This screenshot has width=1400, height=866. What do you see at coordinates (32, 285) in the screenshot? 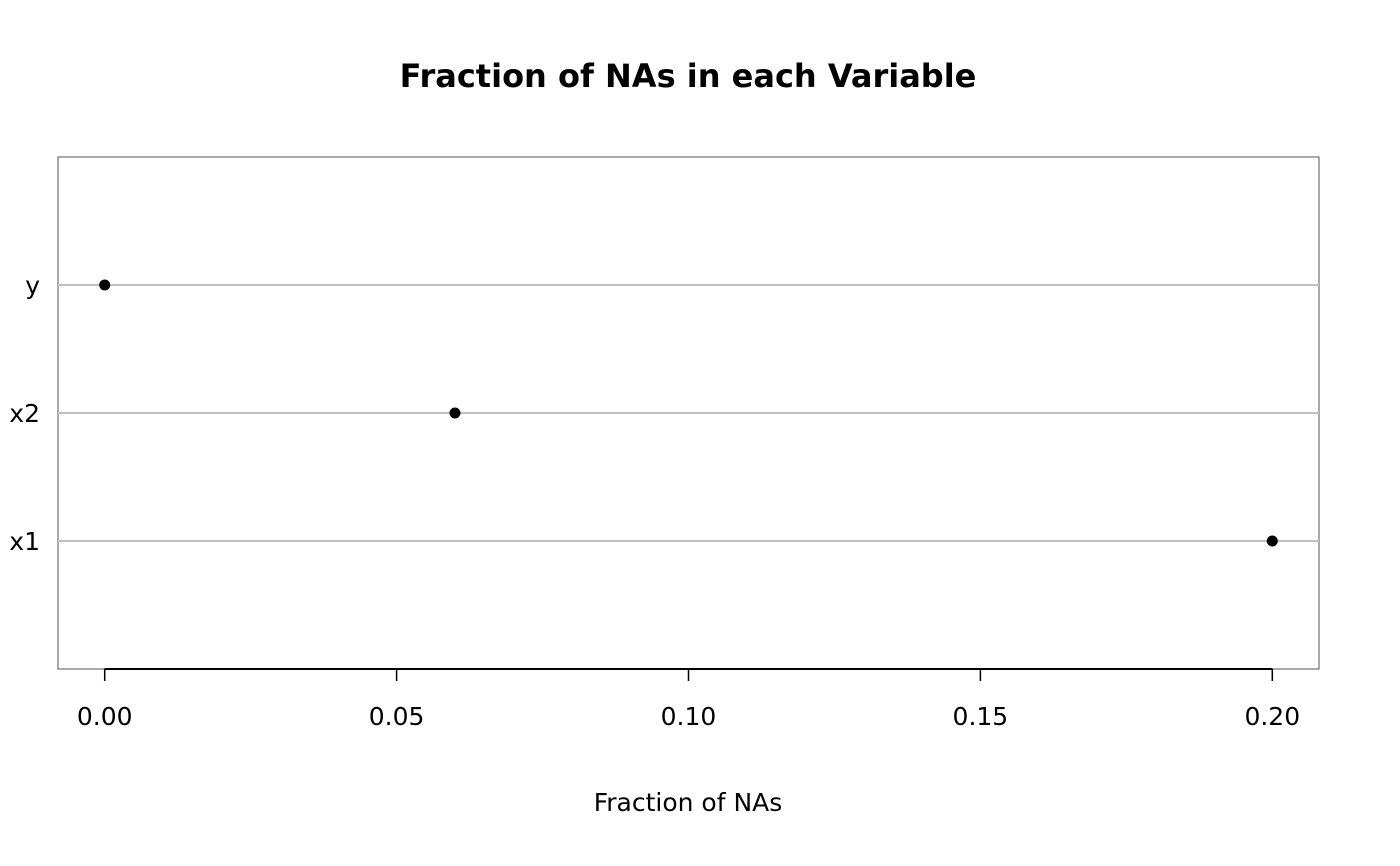
I see `y-tick-label: y` at bounding box center [32, 285].